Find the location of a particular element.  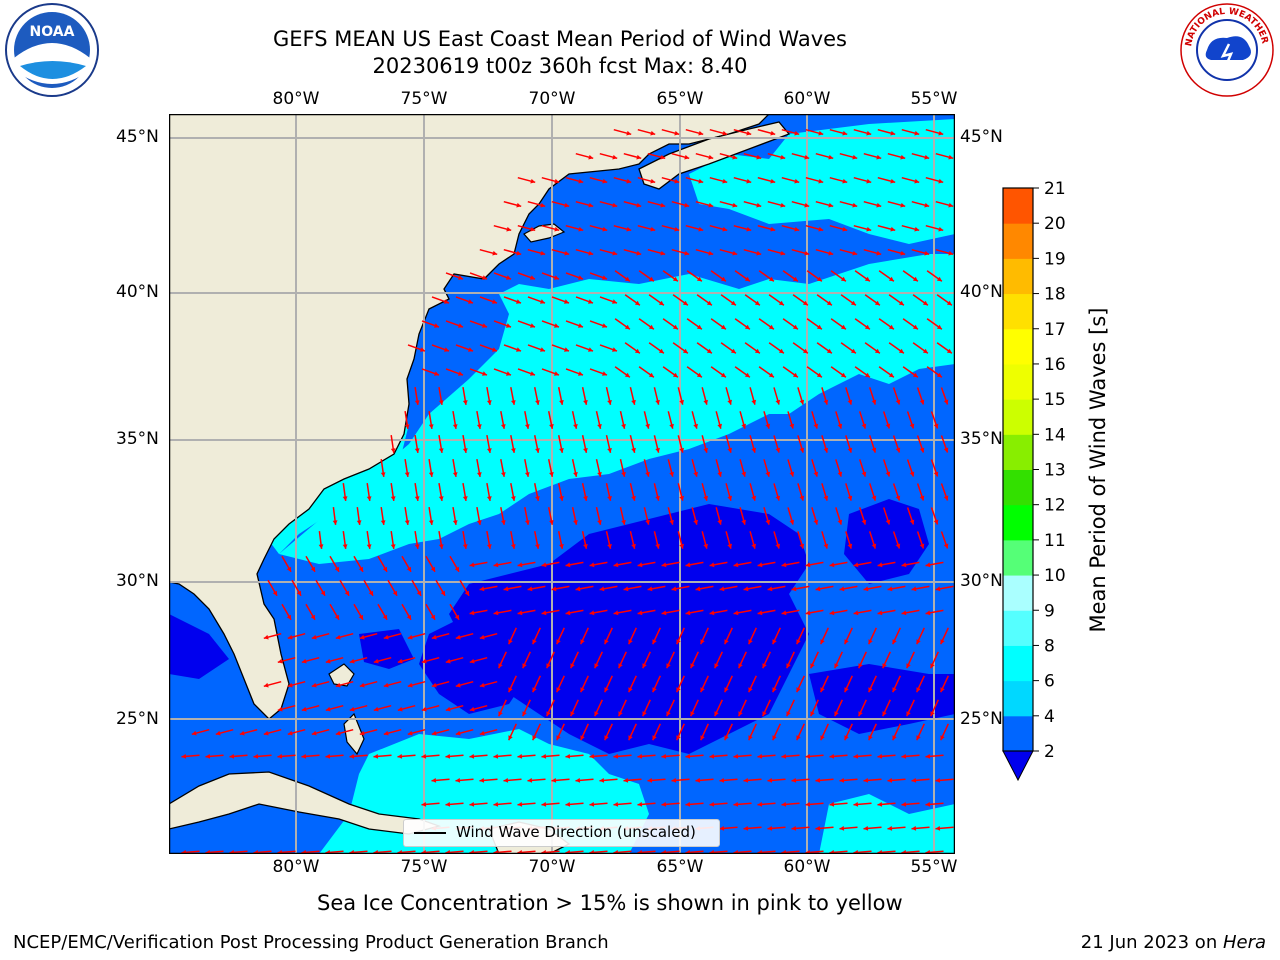

lon-label-top-70w: 70°W is located at coordinates (552, 99).